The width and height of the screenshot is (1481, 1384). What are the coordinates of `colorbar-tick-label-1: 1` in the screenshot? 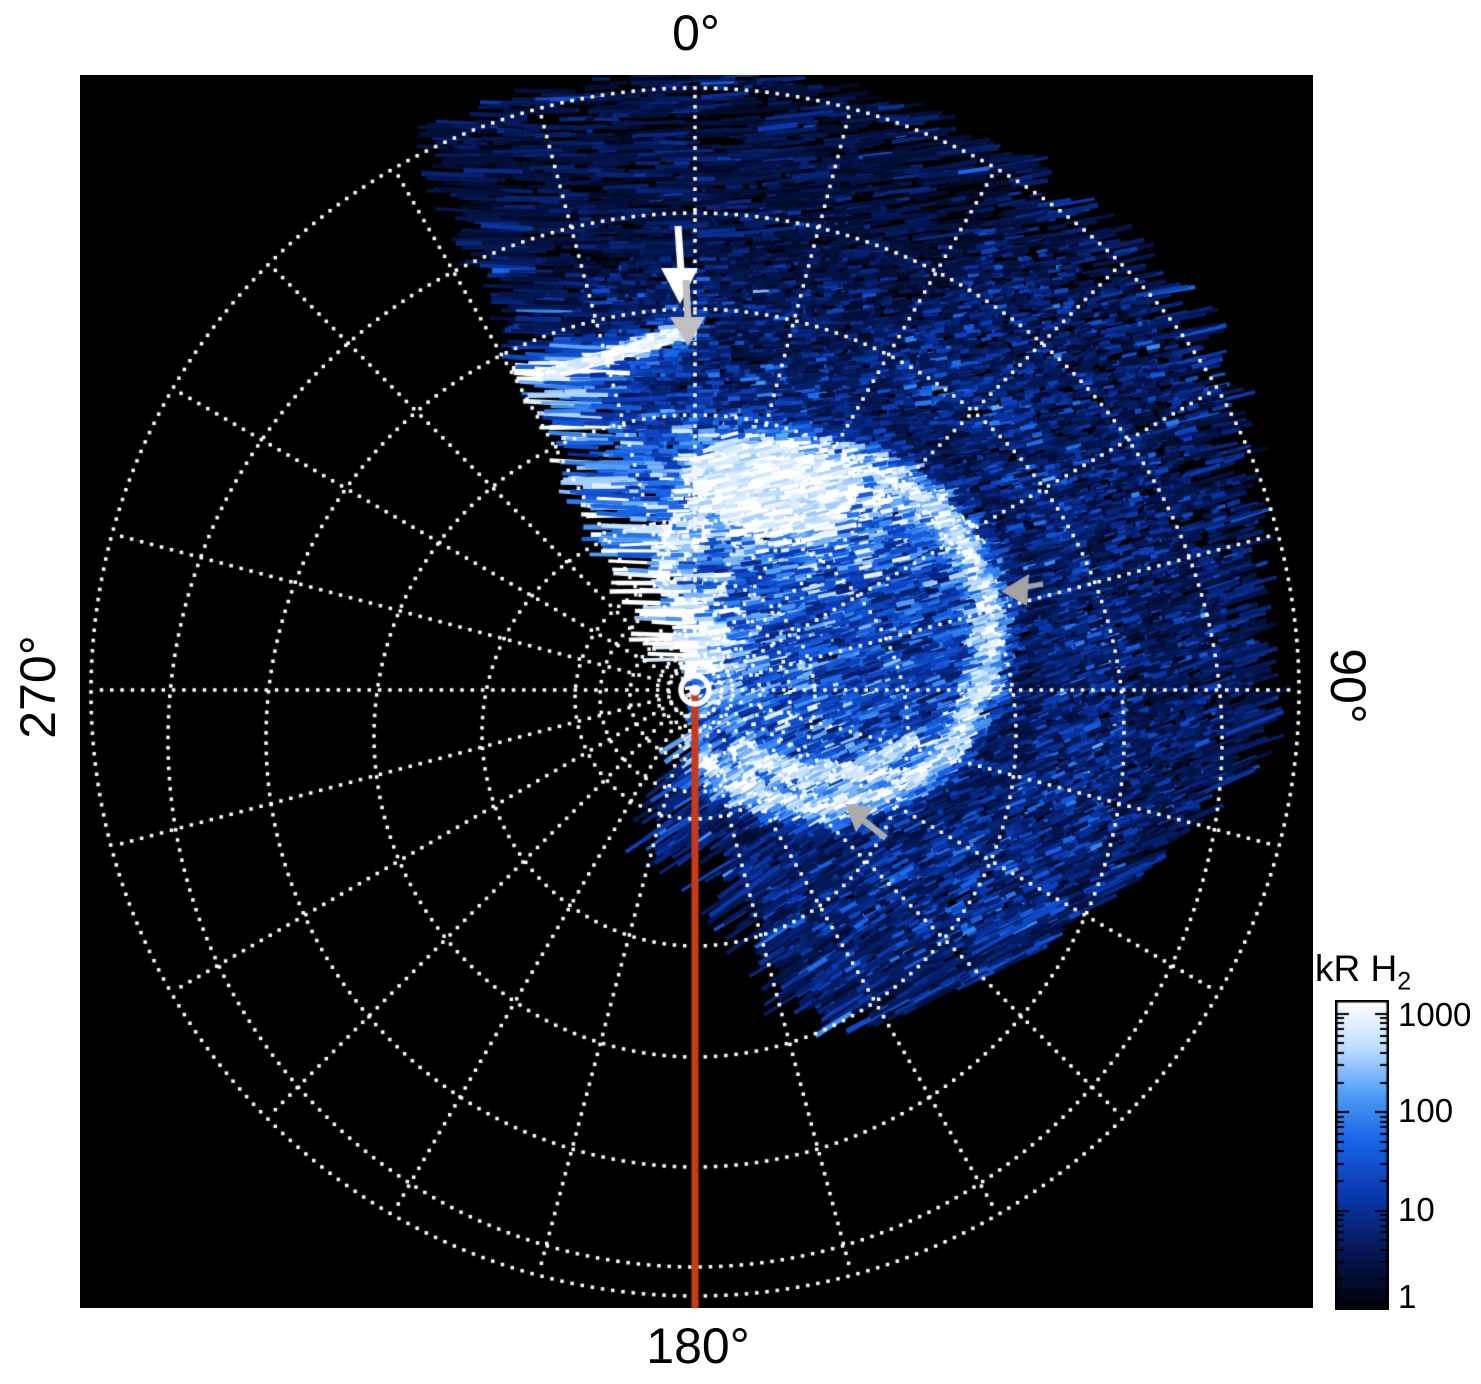 It's located at (1407, 1296).